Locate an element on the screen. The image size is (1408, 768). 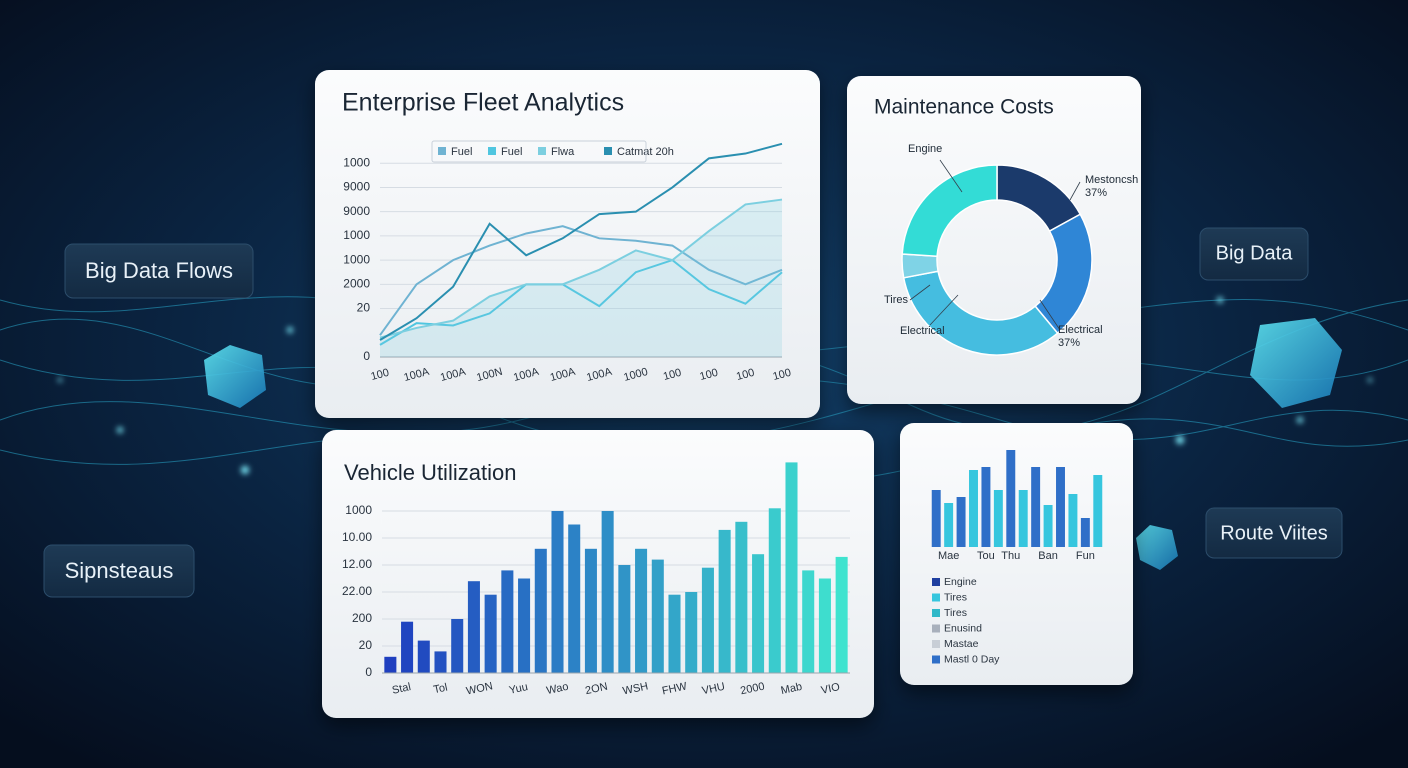
x-tick-label: Yuu is located at coordinates (518, 689).